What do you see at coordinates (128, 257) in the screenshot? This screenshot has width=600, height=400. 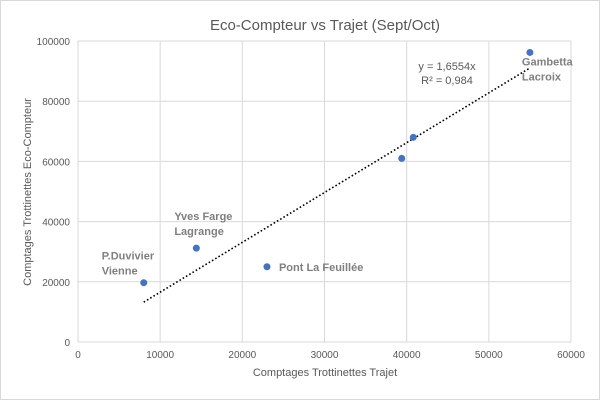 I see `point-label: P.Duvivier` at bounding box center [128, 257].